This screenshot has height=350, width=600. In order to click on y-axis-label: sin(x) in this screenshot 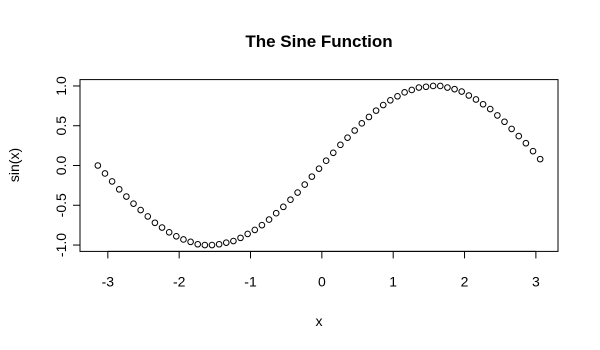, I will do `click(14, 165)`.